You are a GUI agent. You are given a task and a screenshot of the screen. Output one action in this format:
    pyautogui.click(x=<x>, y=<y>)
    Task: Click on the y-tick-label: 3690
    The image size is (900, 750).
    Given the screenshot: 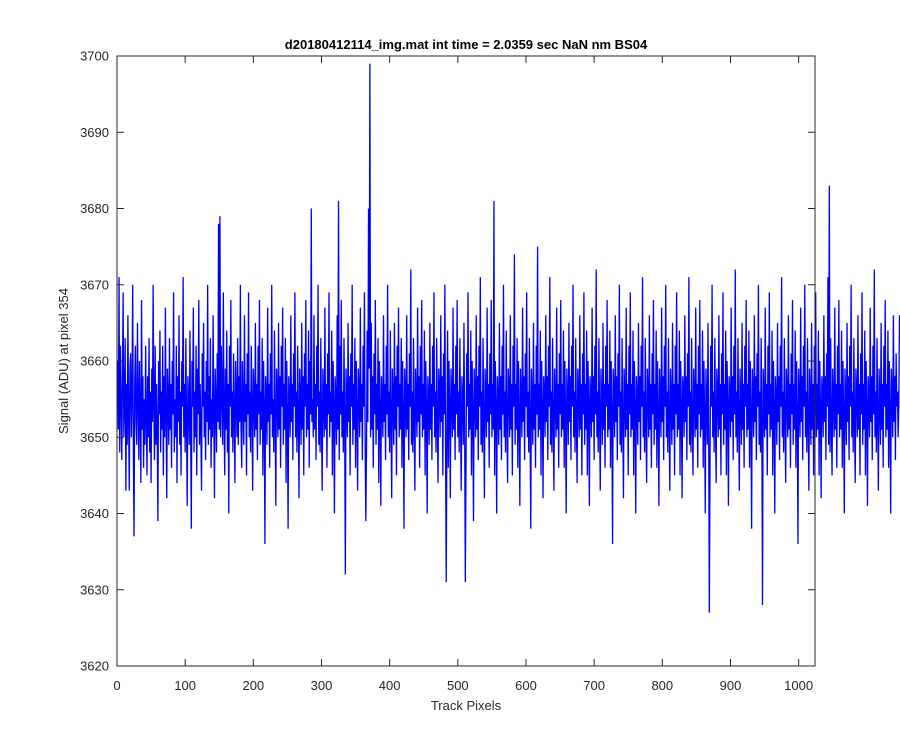 What is the action you would take?
    pyautogui.click(x=94, y=132)
    